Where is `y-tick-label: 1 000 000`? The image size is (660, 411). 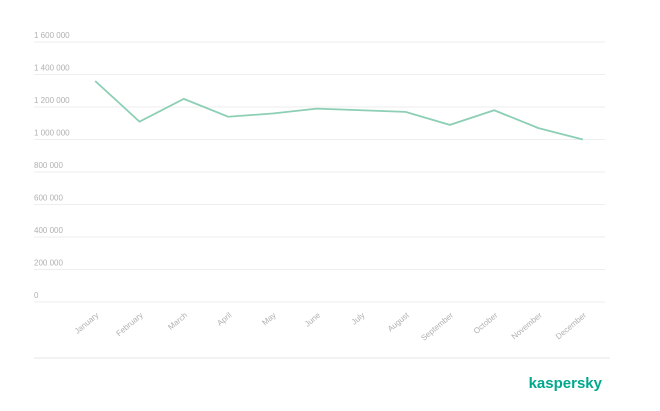
y-tick-label: 1 000 000 is located at coordinates (52, 133).